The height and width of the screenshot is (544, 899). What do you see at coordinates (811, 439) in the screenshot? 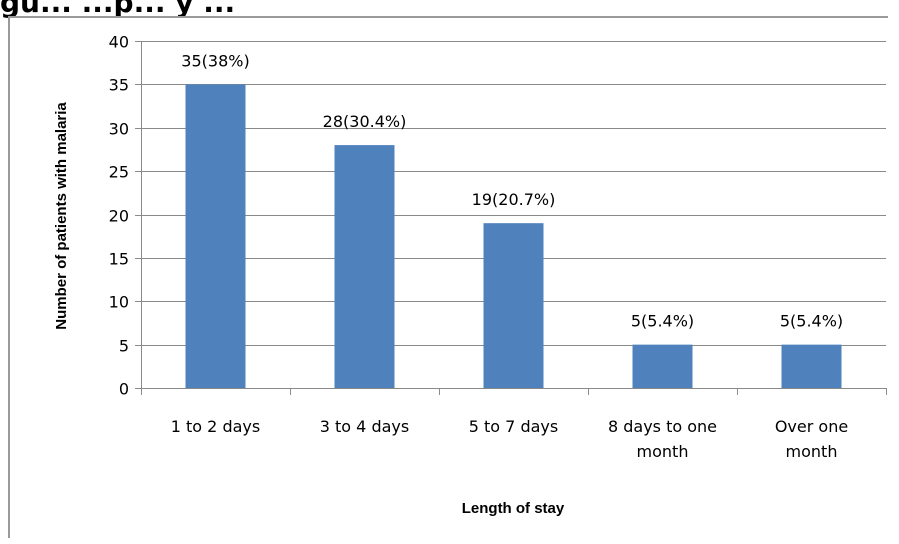
I see `category-label-5: Over one month` at bounding box center [811, 439].